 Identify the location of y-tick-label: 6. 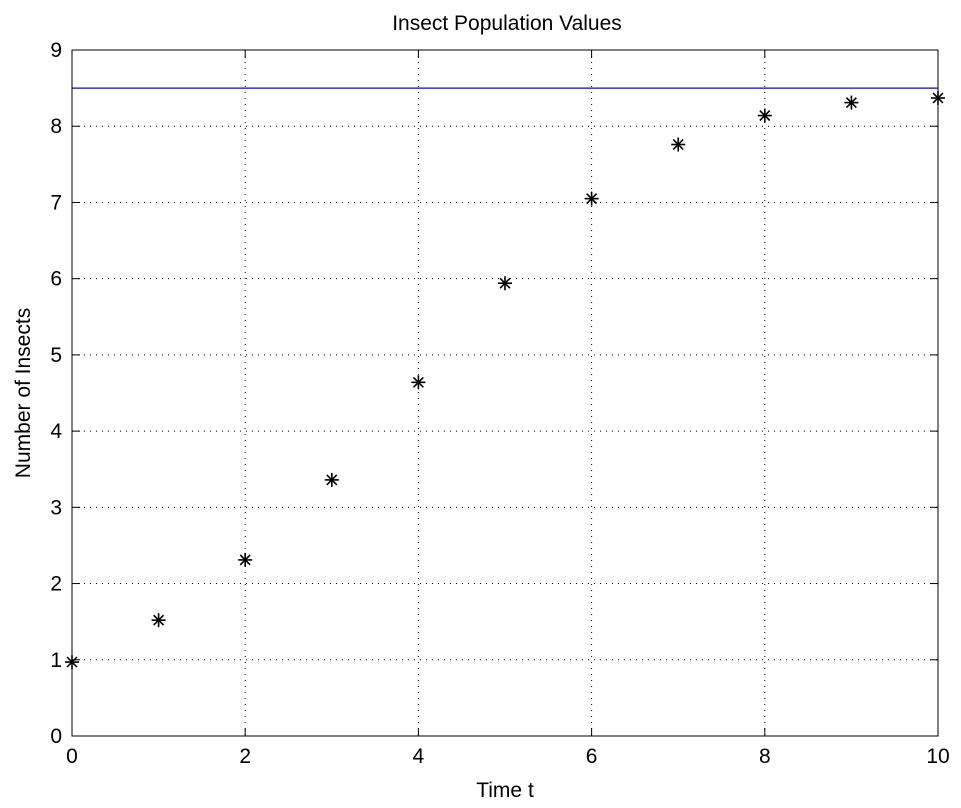
(56, 279).